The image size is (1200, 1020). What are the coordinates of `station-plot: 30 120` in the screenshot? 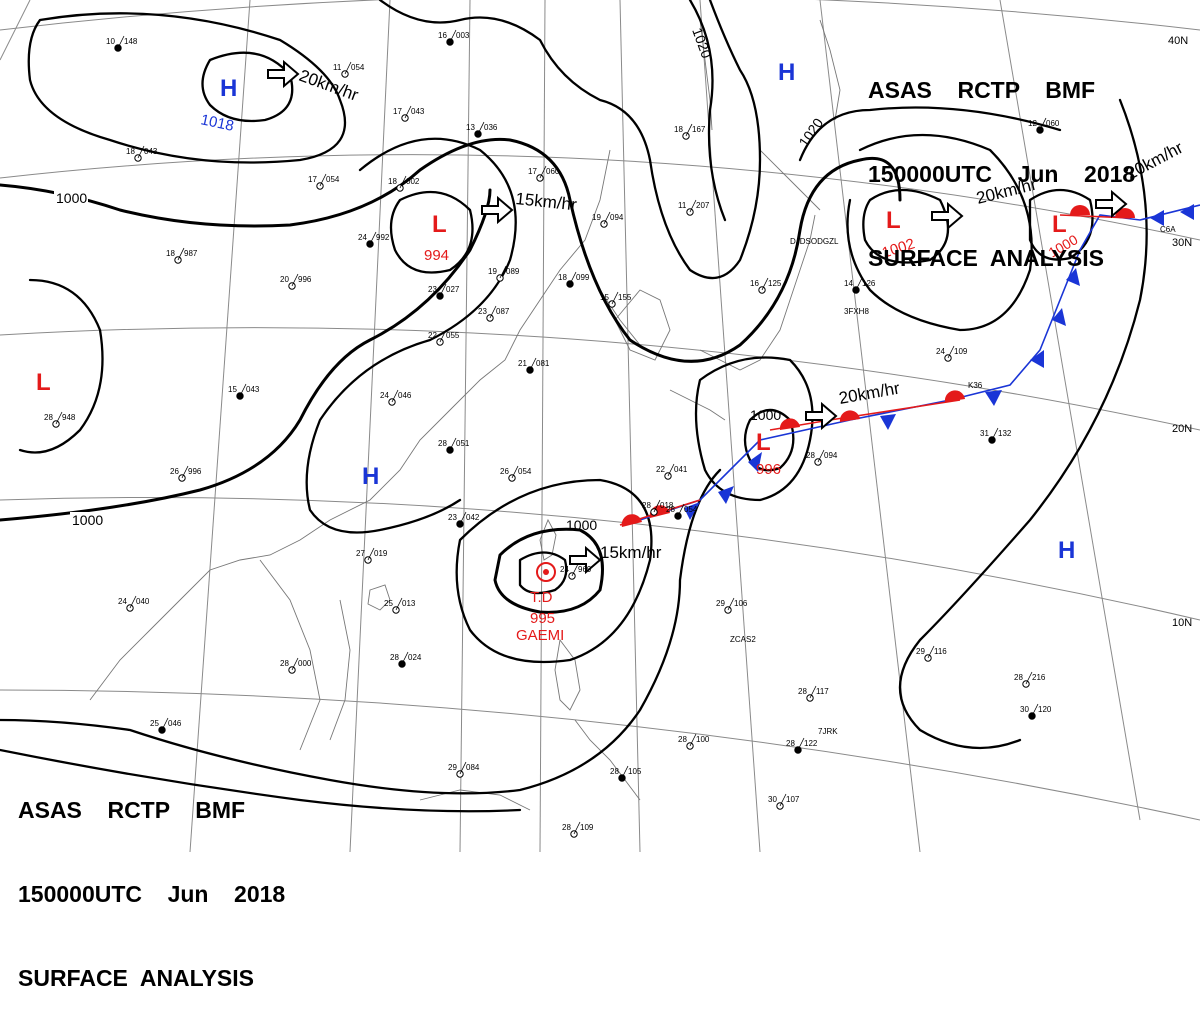 It's located at (1036, 711).